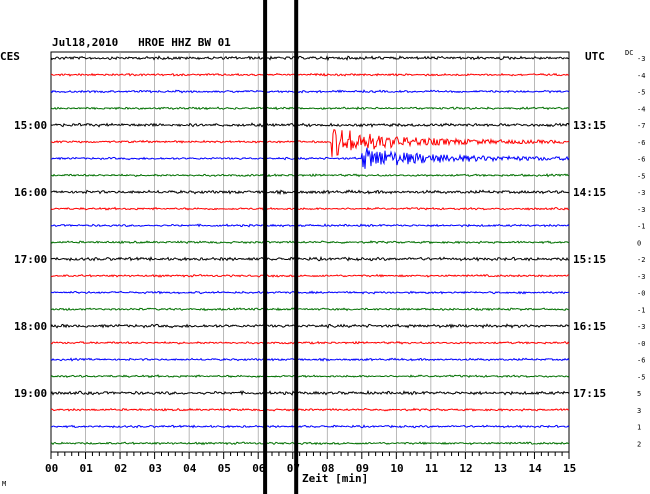 The image size is (650, 494). I want to click on x-tick-label: 12, so click(465, 468).